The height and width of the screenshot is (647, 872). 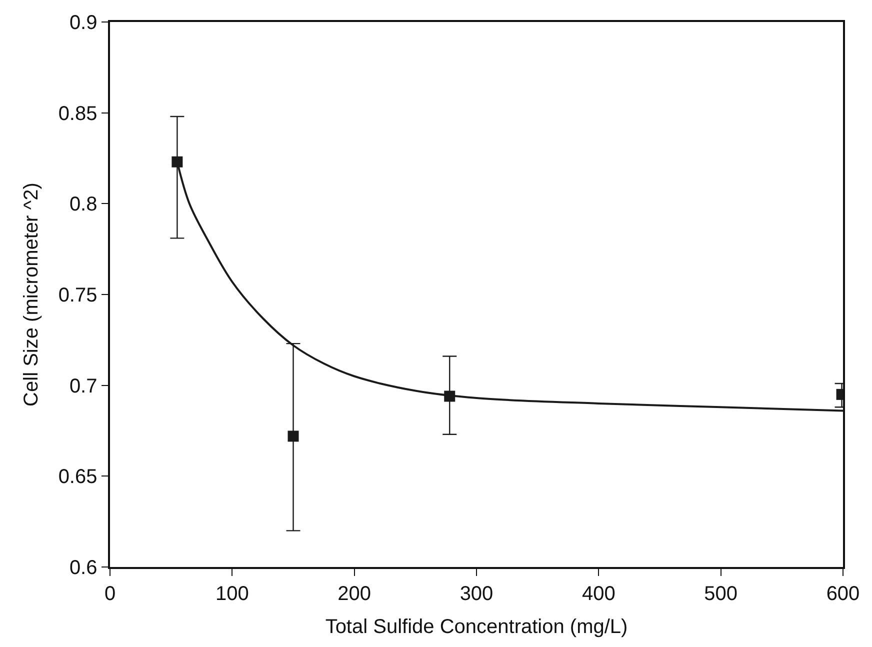 What do you see at coordinates (477, 593) in the screenshot?
I see `x-tick-label: 300` at bounding box center [477, 593].